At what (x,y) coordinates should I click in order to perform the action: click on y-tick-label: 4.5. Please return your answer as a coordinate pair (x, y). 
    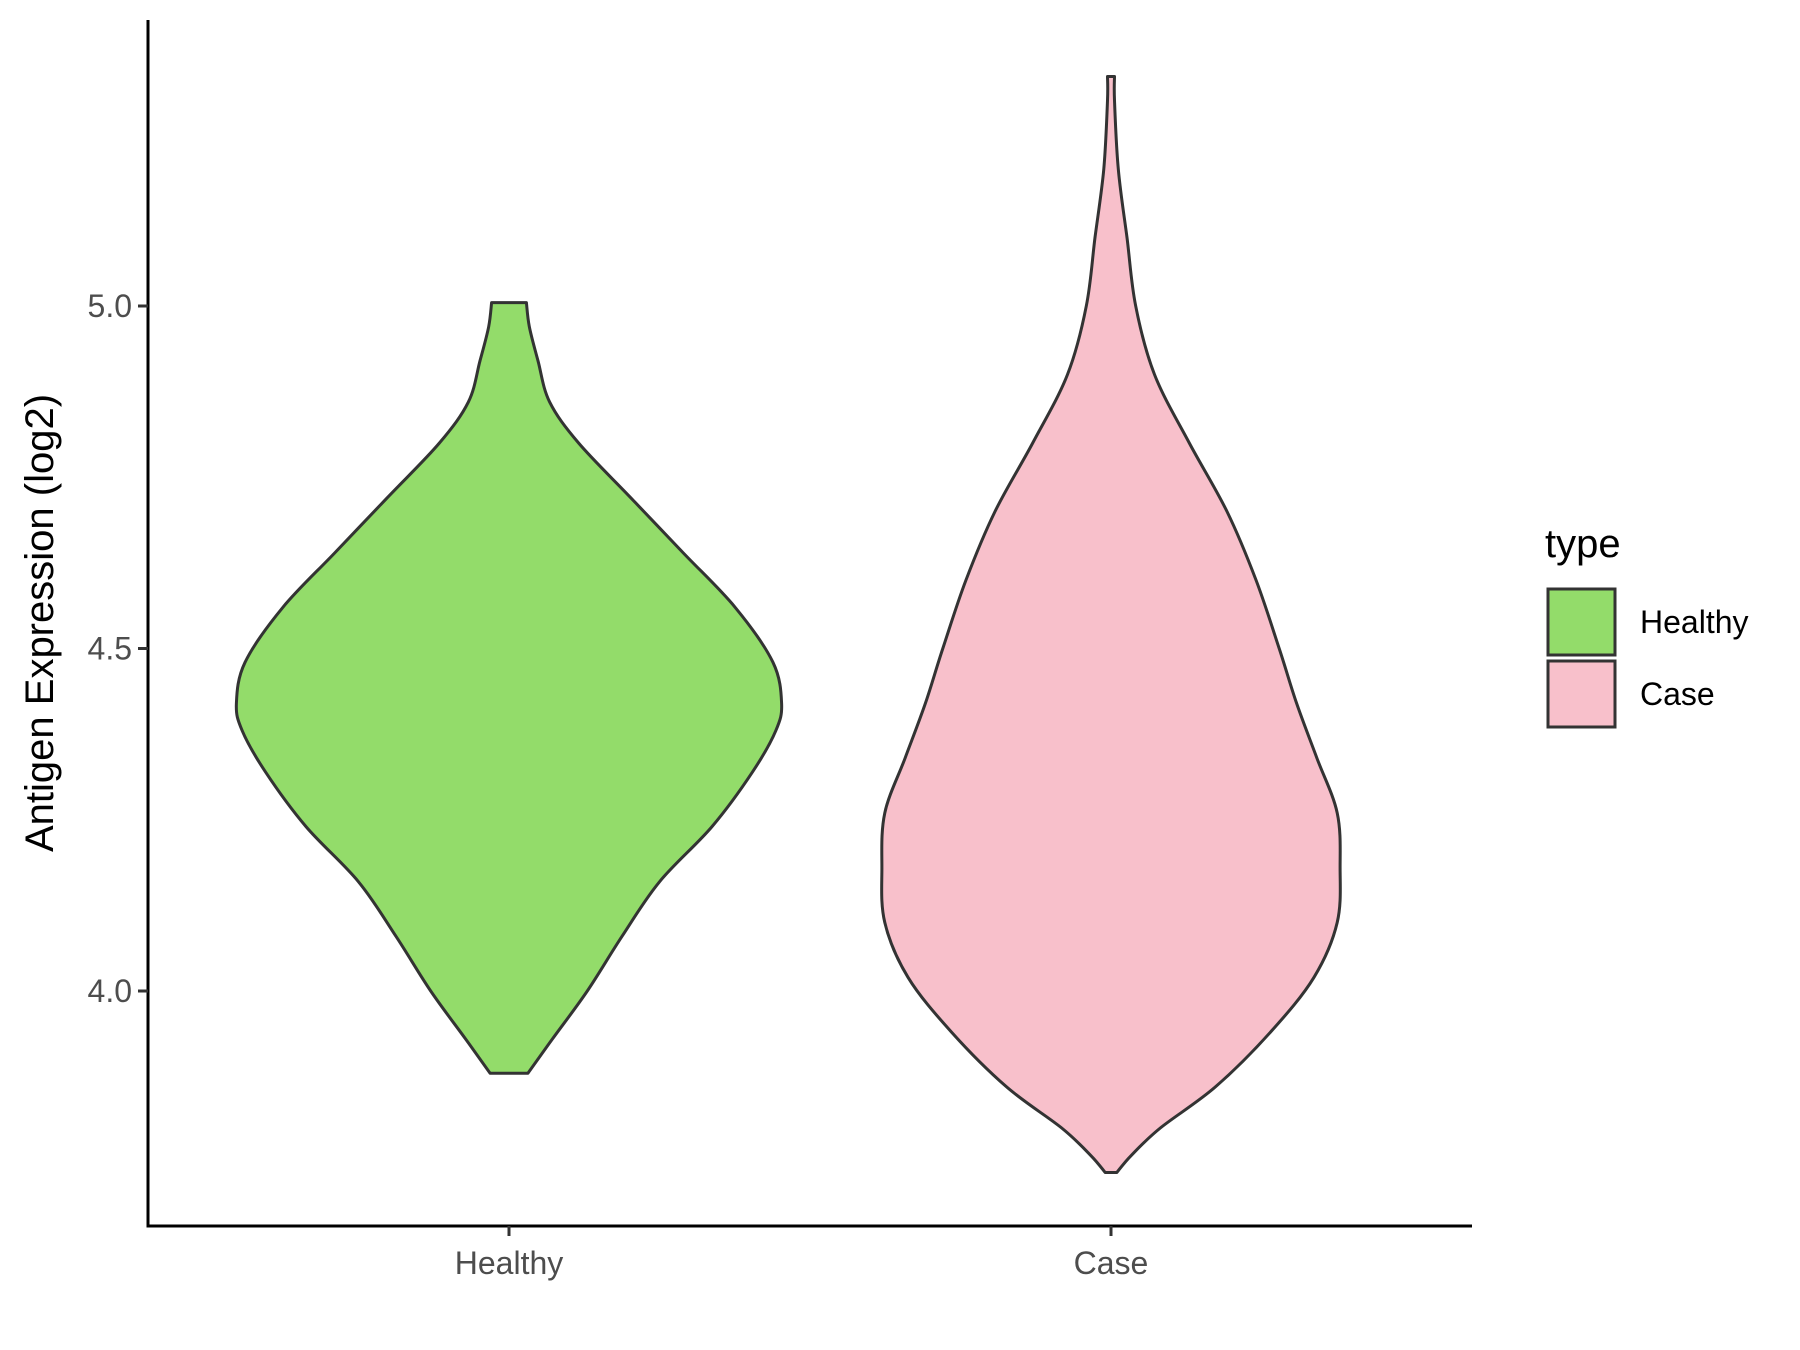
    Looking at the image, I should click on (110, 649).